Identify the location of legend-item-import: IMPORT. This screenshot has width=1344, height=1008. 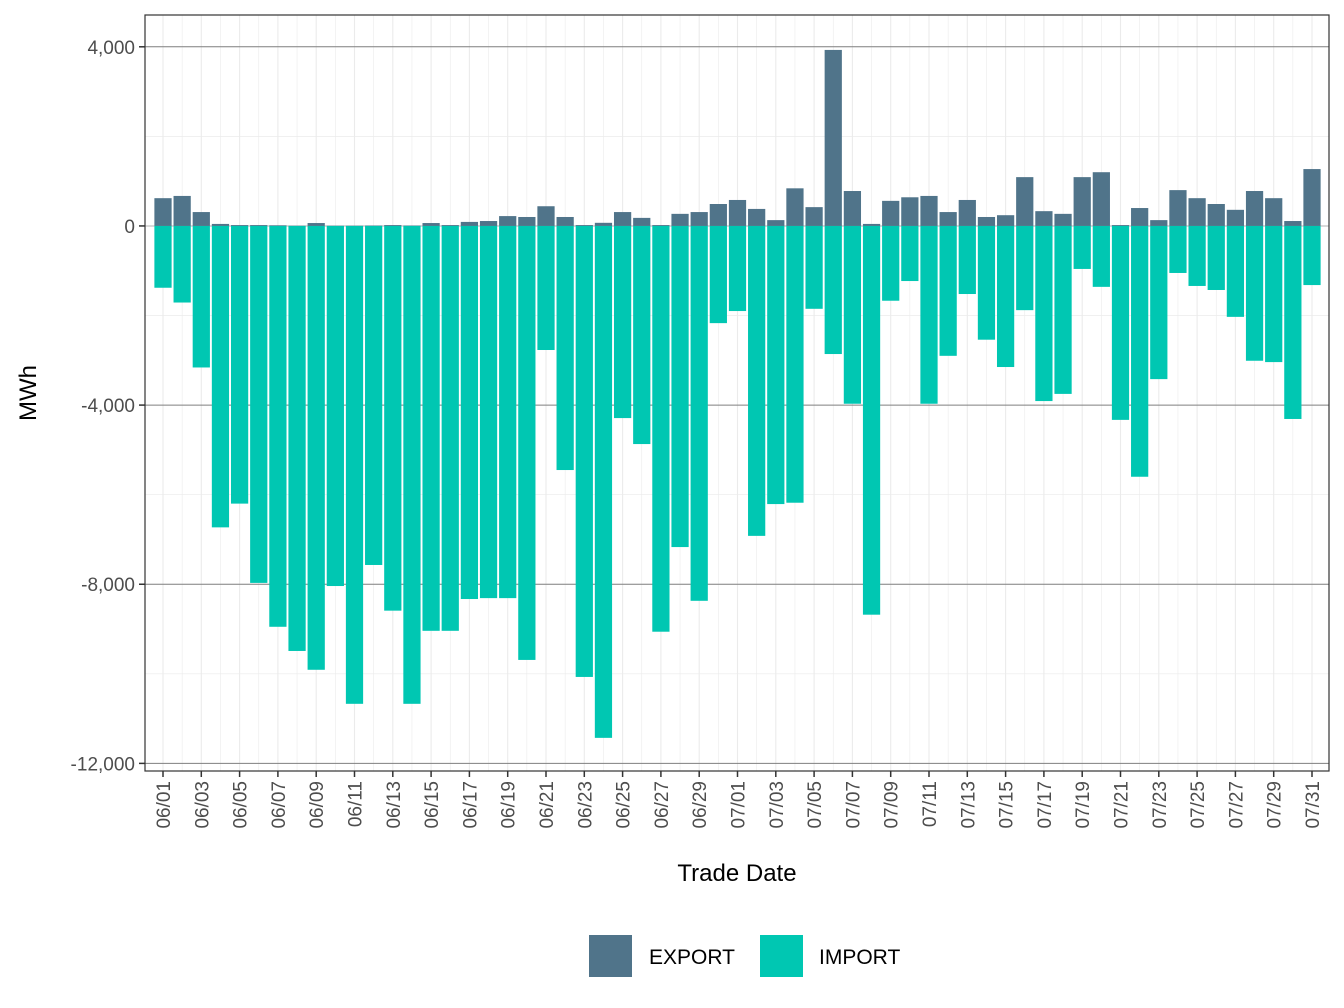
(830, 956).